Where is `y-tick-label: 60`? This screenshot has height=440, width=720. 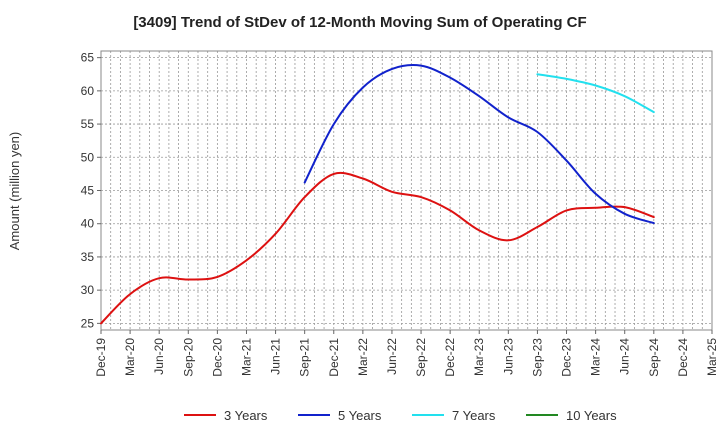
y-tick-label: 60 is located at coordinates (88, 91).